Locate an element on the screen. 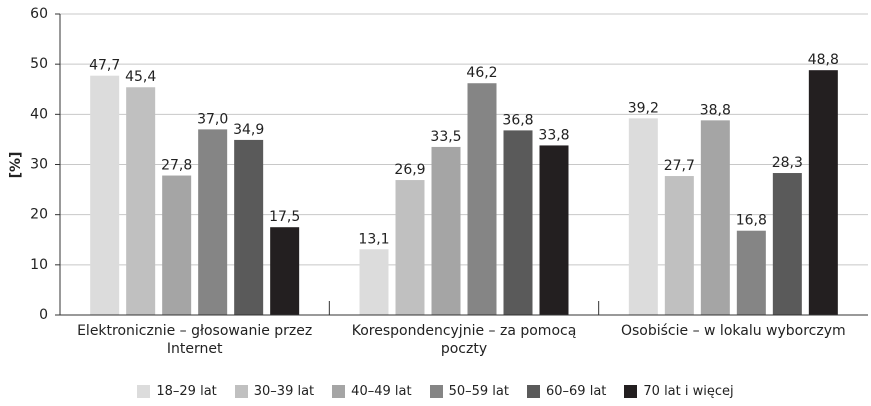 This screenshot has height=406, width=871. data-label: 28,3 is located at coordinates (787, 163).